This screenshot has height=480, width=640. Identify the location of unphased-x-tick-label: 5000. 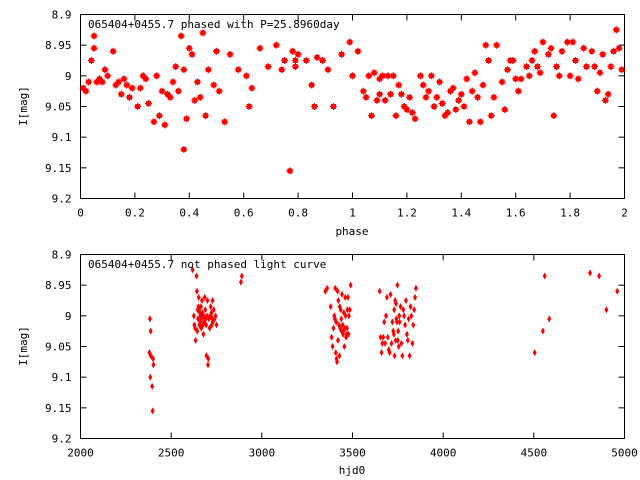
(624, 453).